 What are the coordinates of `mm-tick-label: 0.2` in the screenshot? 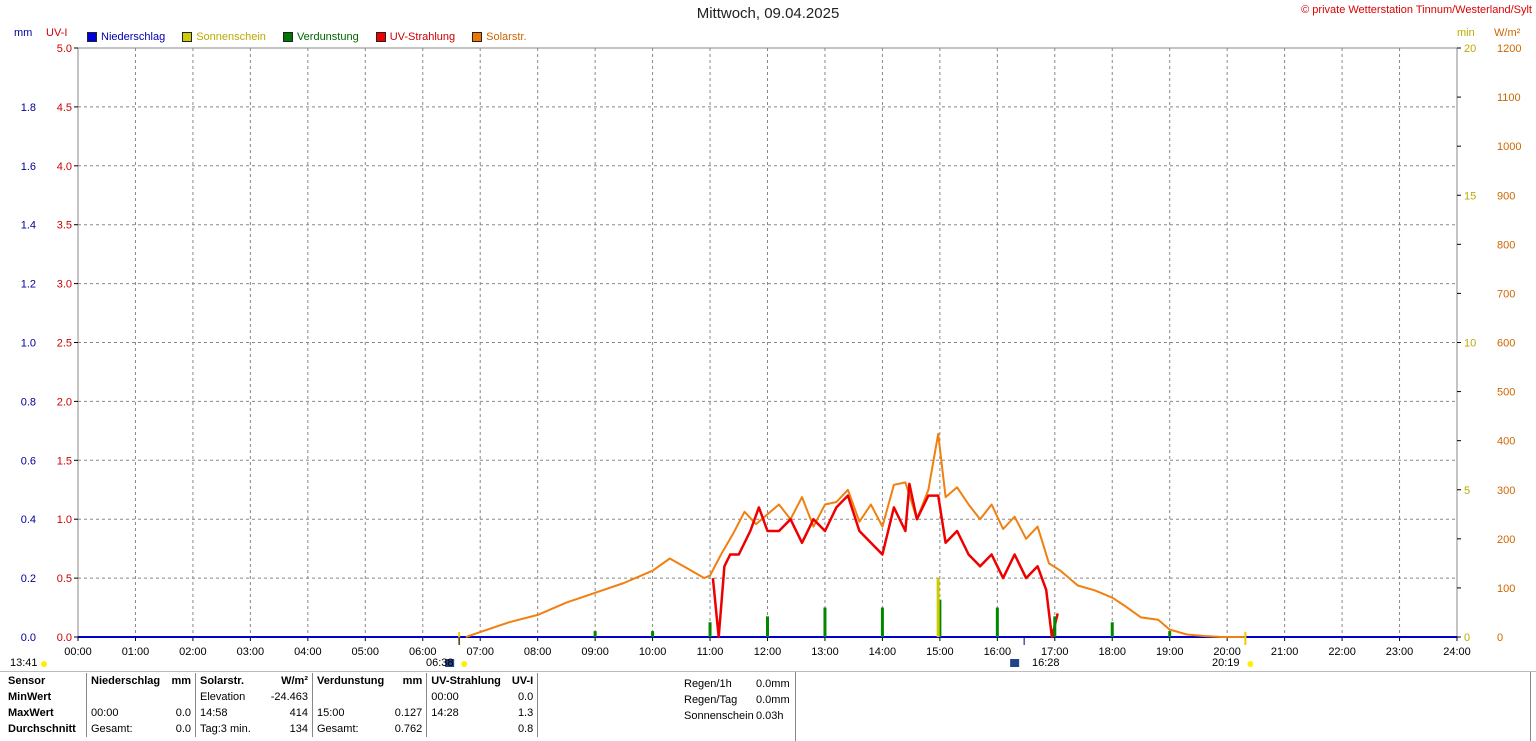 It's located at (28, 579).